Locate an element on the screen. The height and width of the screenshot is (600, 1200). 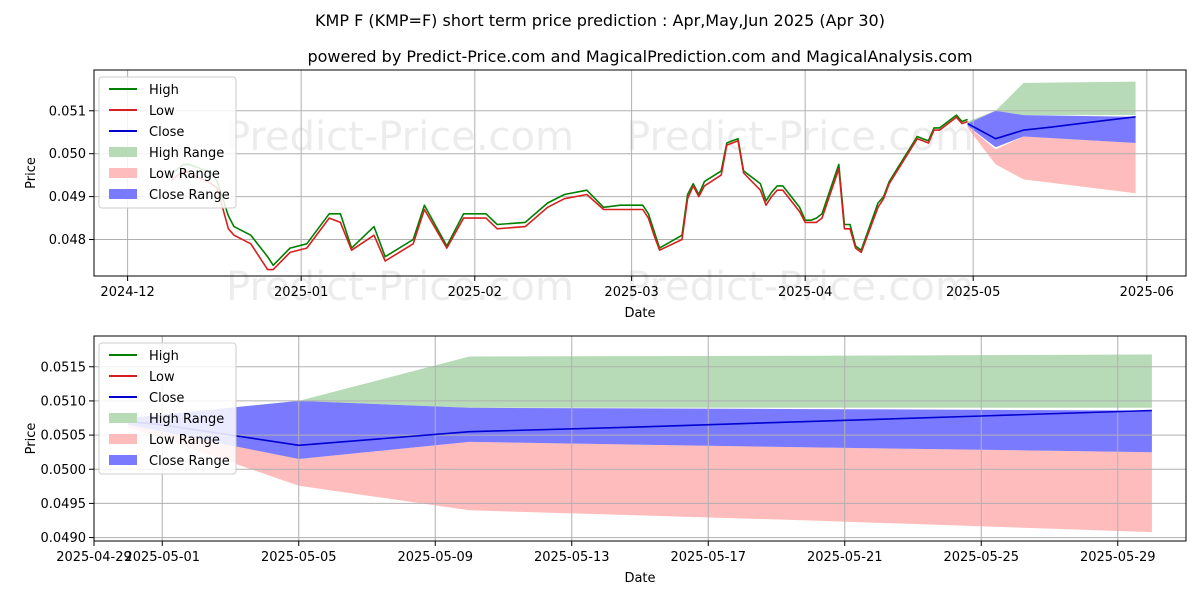
y-tick-label: 0.0495 is located at coordinates (64, 504).